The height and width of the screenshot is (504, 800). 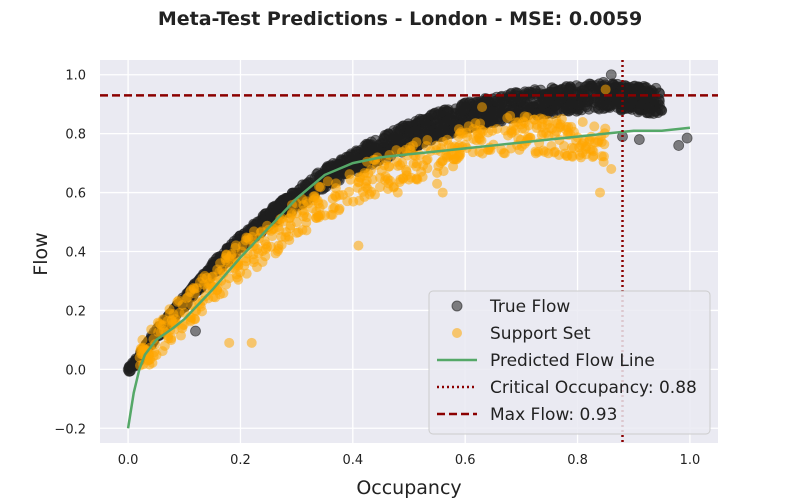 What do you see at coordinates (690, 460) in the screenshot?
I see `x-tick-label: 1.0` at bounding box center [690, 460].